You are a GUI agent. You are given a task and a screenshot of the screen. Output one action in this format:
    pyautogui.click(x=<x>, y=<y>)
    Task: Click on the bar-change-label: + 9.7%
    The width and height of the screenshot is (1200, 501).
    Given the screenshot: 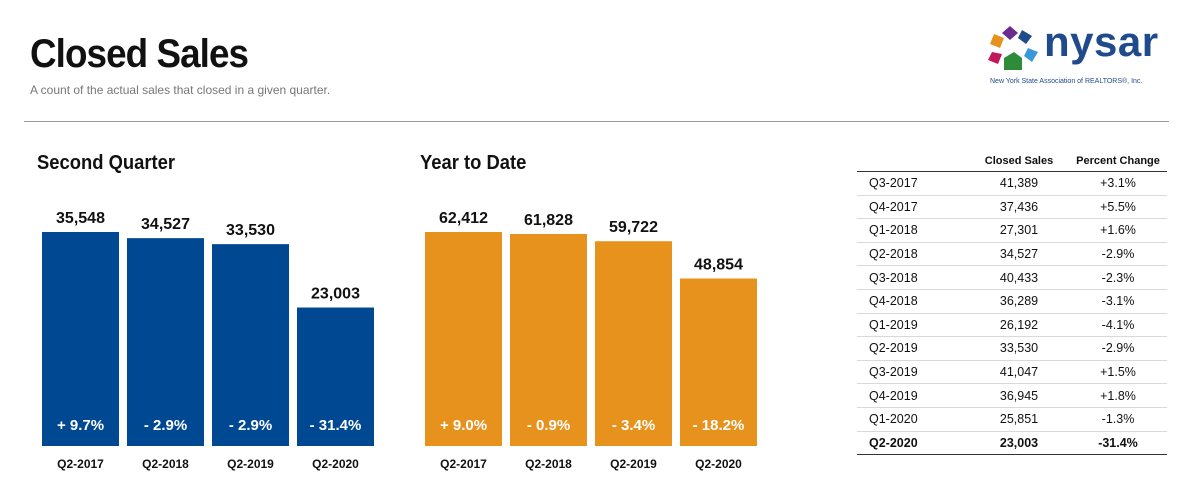 What is the action you would take?
    pyautogui.click(x=80, y=425)
    